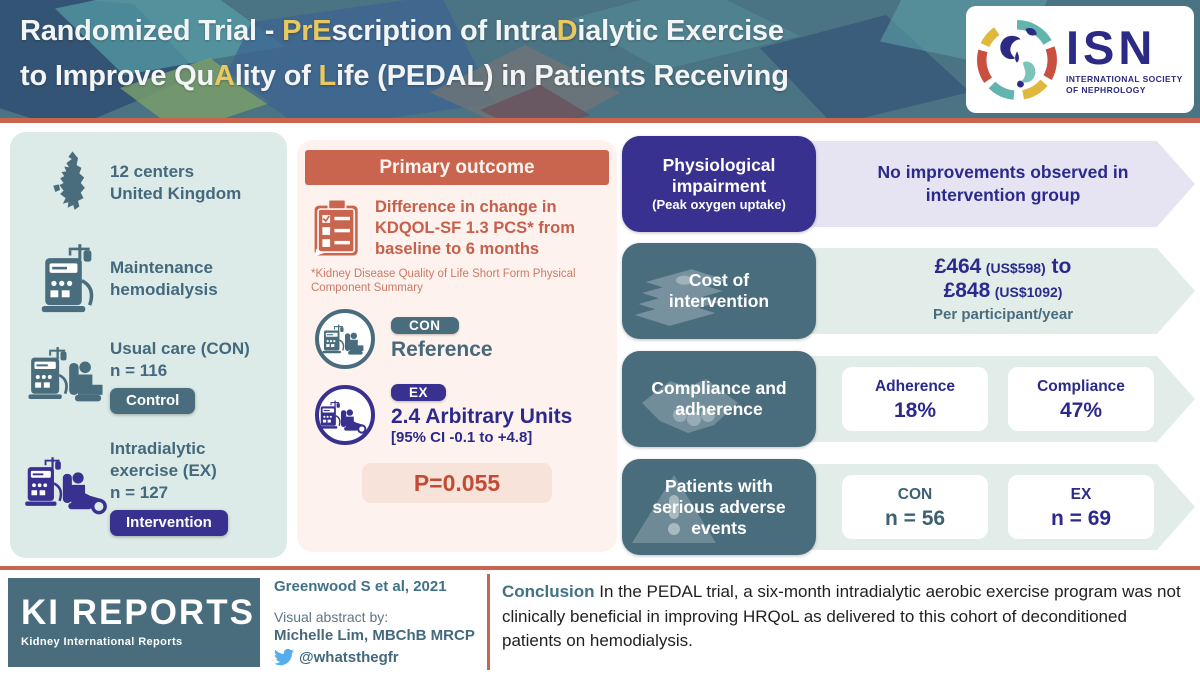 This screenshot has height=675, width=1200. Describe the element at coordinates (1017, 59) in the screenshot. I see `isn-logo-icon` at that location.